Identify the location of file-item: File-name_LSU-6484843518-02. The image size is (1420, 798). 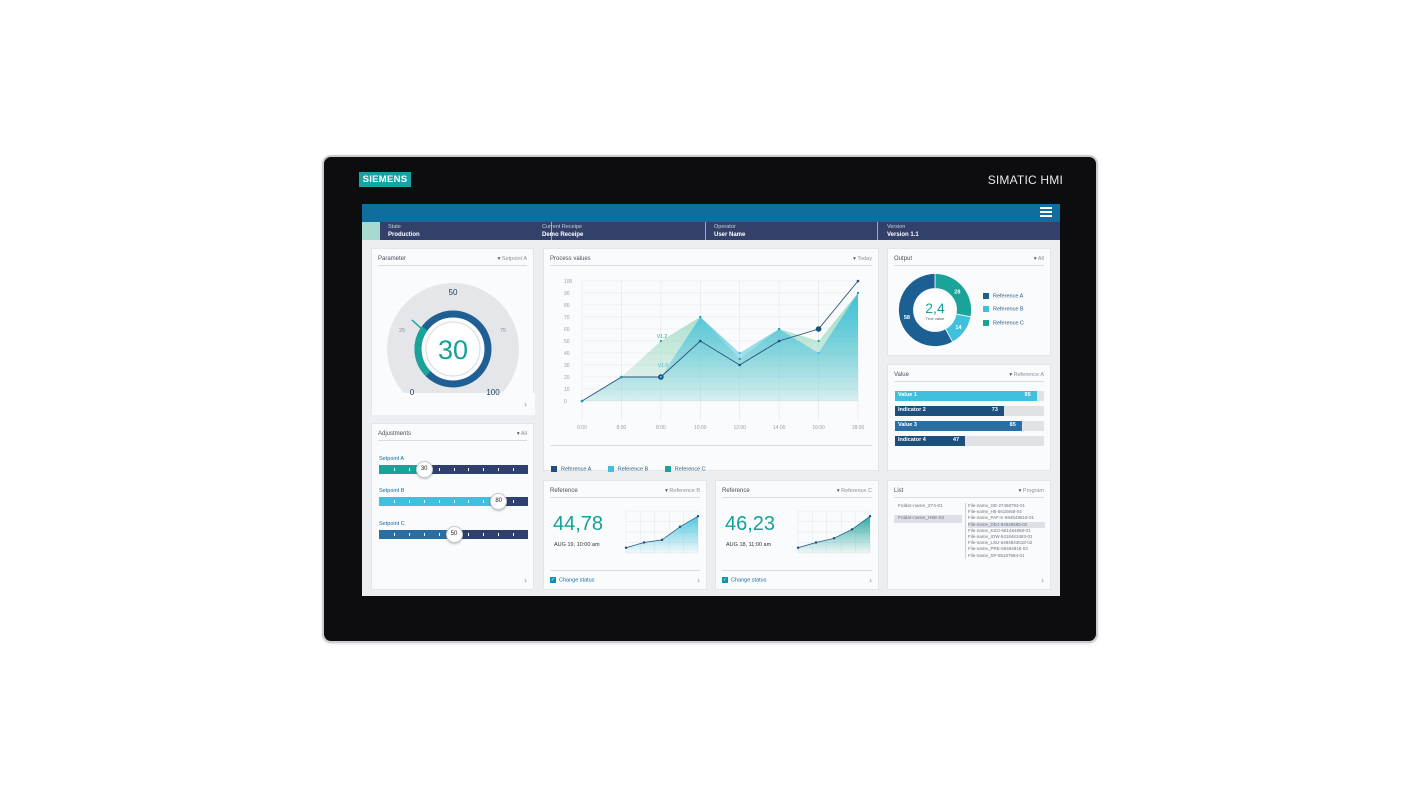
(1000, 543).